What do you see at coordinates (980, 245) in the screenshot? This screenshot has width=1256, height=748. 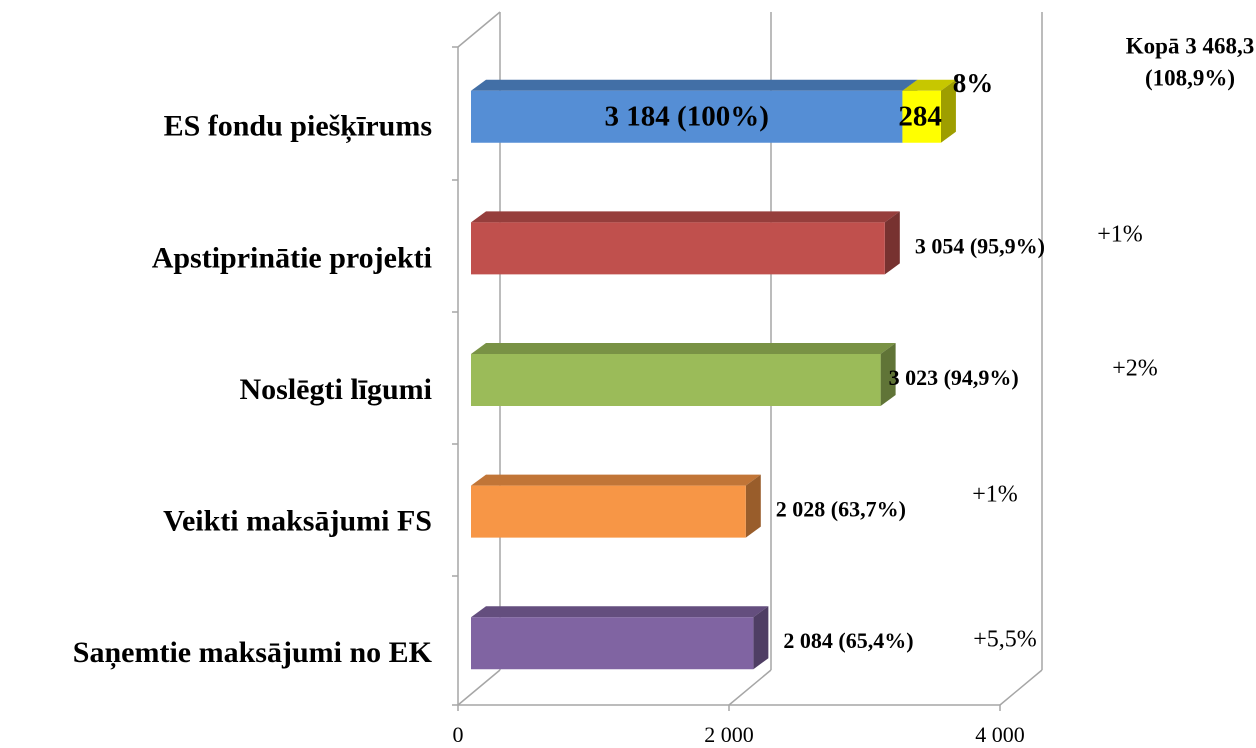 I see `value-label: 3 054 (95,9%)` at bounding box center [980, 245].